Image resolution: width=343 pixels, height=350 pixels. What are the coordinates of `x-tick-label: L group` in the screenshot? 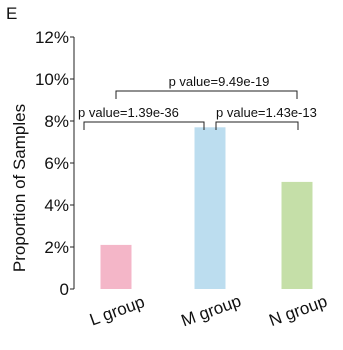 It's located at (117, 310).